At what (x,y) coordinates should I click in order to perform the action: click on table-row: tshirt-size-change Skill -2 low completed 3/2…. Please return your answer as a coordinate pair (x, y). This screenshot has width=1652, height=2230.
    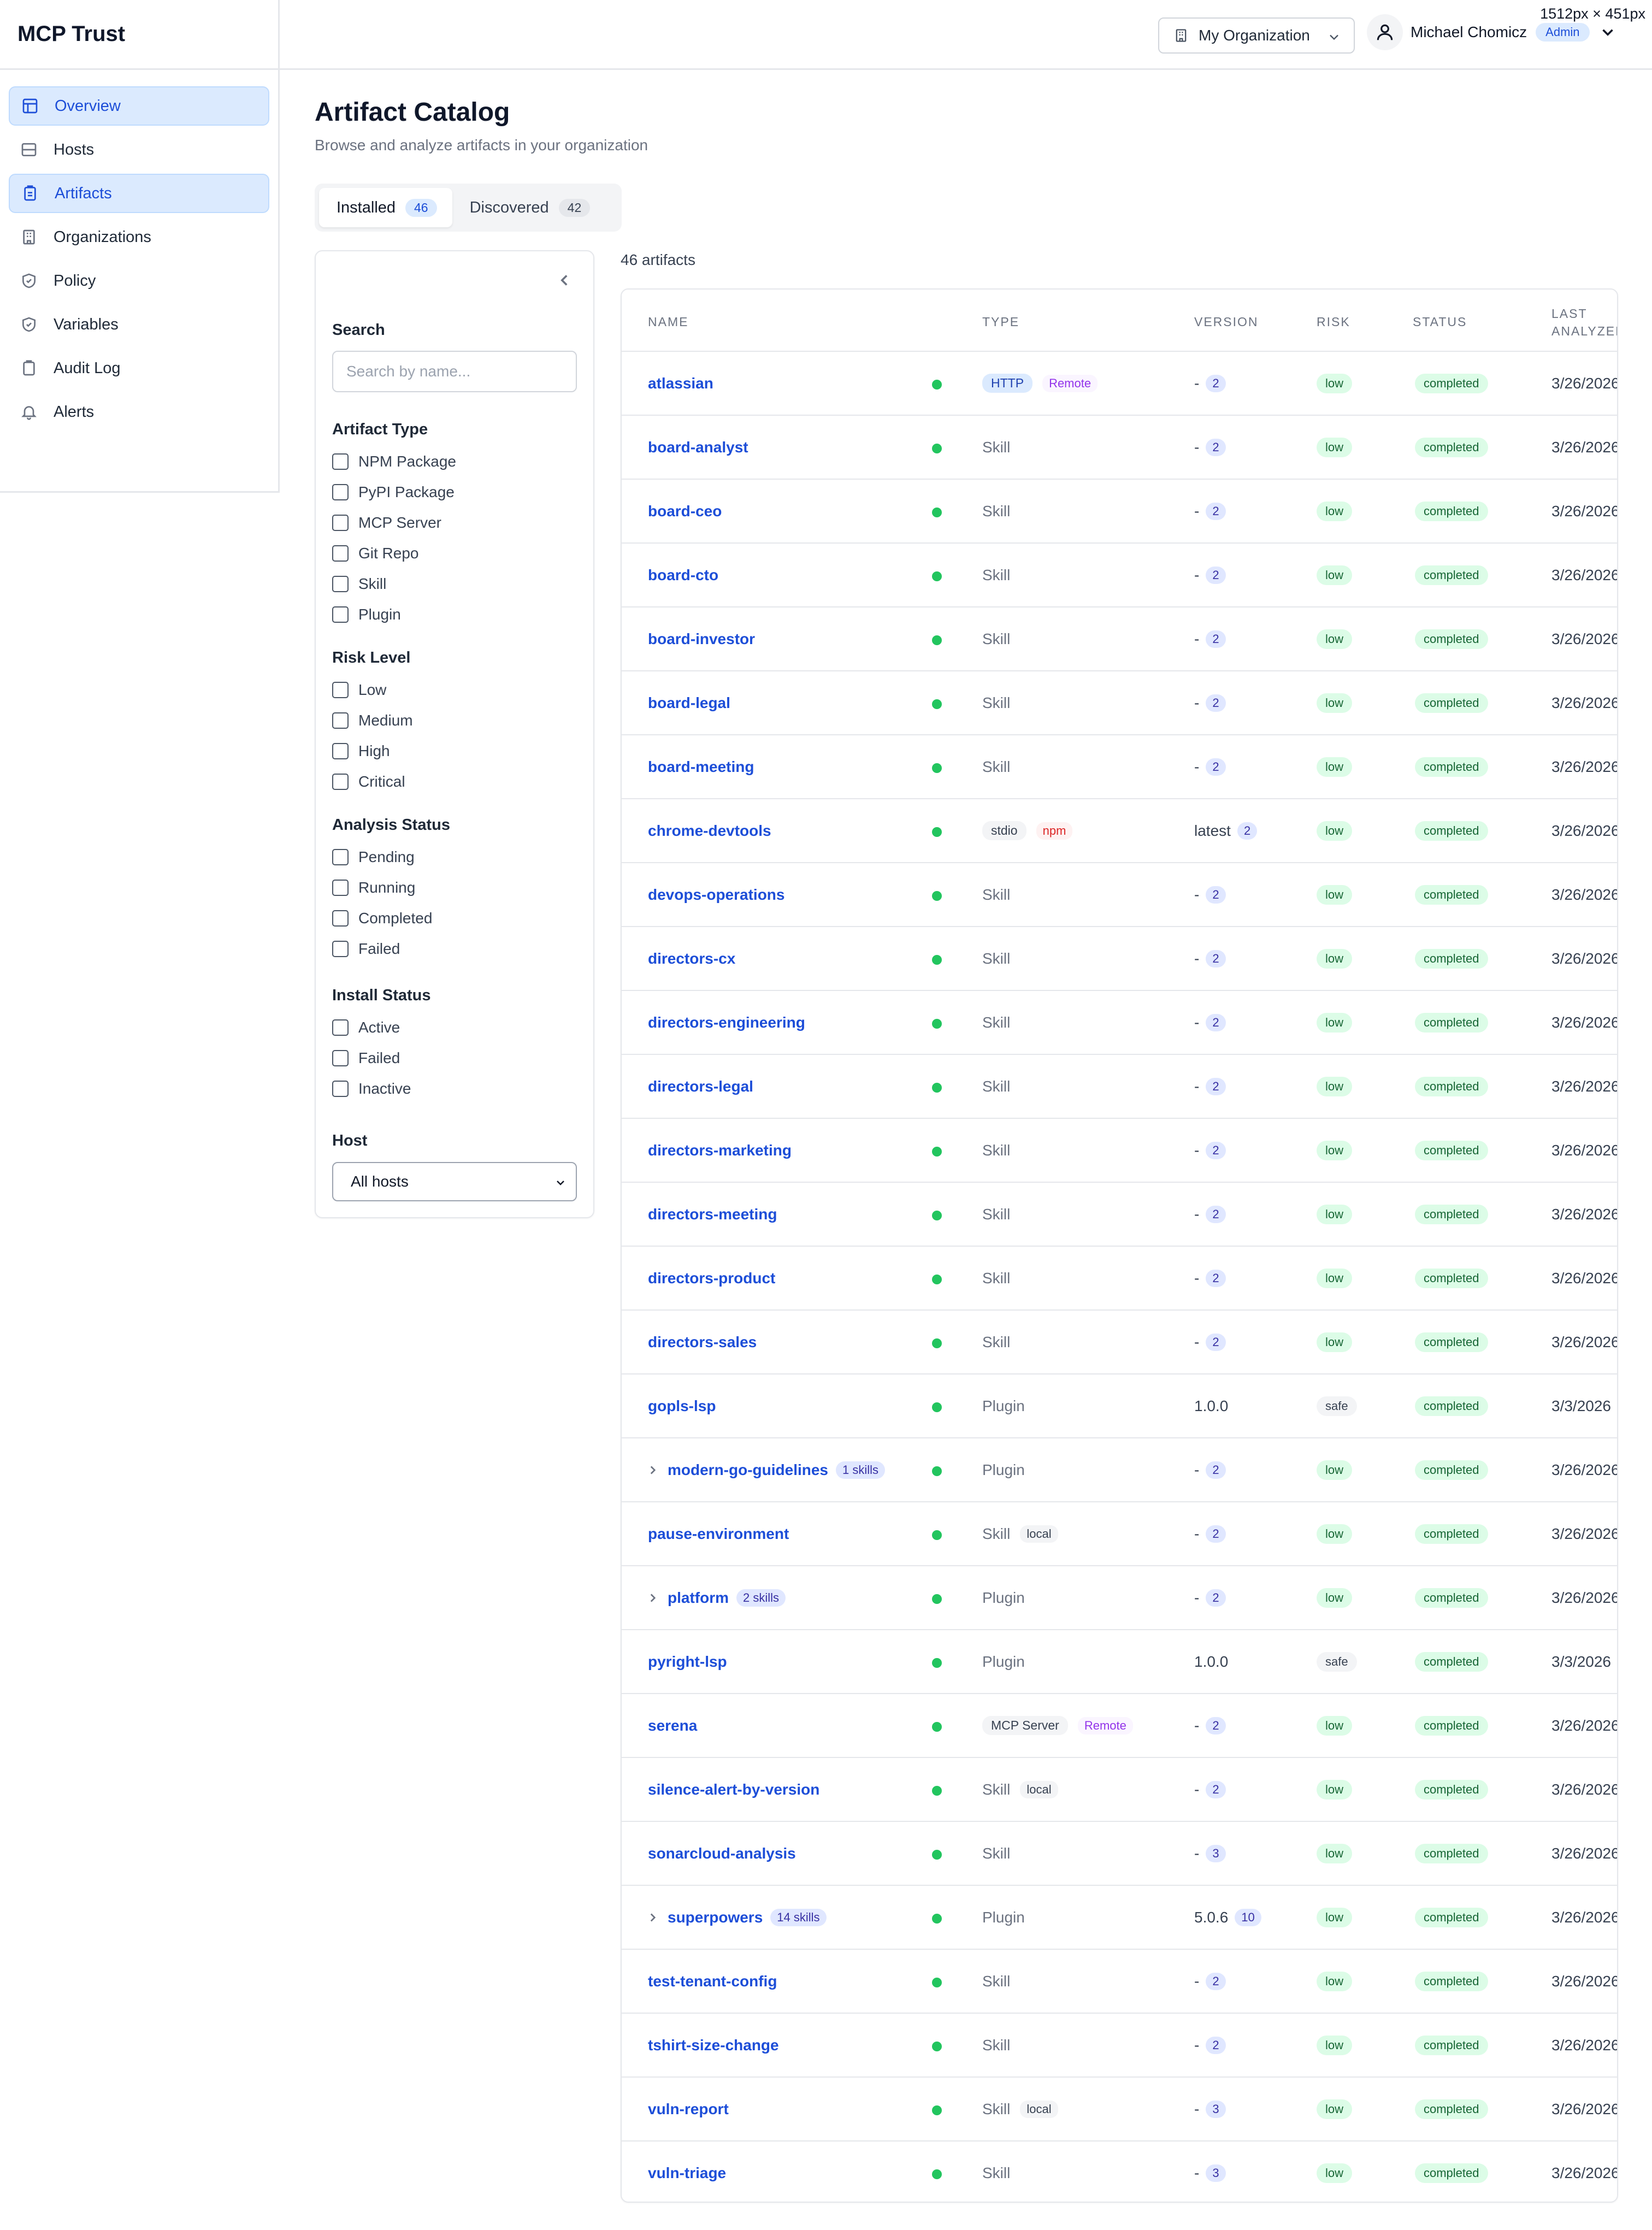
    Looking at the image, I should click on (1119, 2046).